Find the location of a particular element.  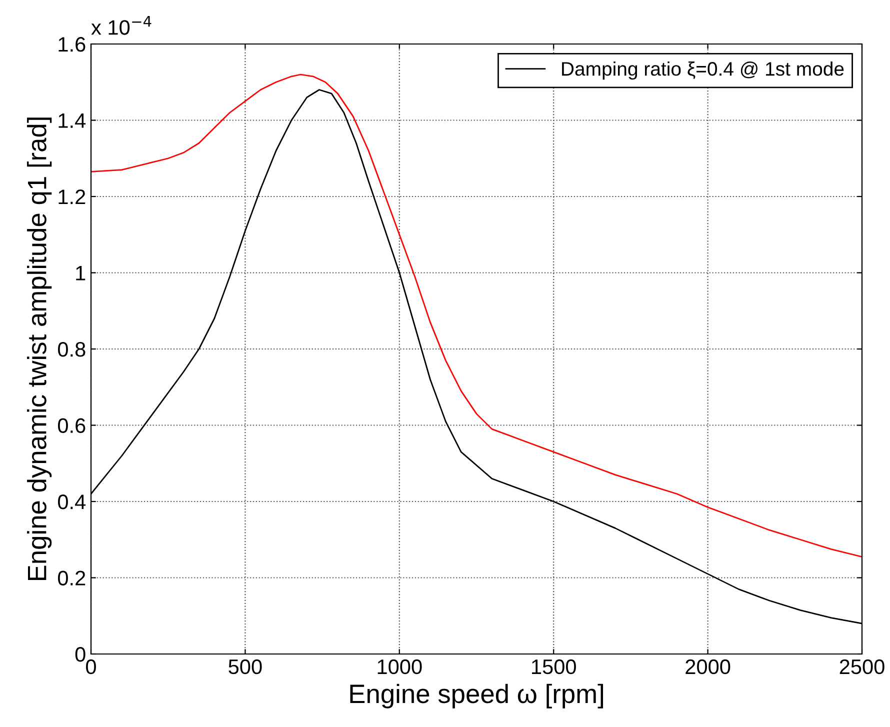

x-tick-label: 2500 is located at coordinates (862, 666).